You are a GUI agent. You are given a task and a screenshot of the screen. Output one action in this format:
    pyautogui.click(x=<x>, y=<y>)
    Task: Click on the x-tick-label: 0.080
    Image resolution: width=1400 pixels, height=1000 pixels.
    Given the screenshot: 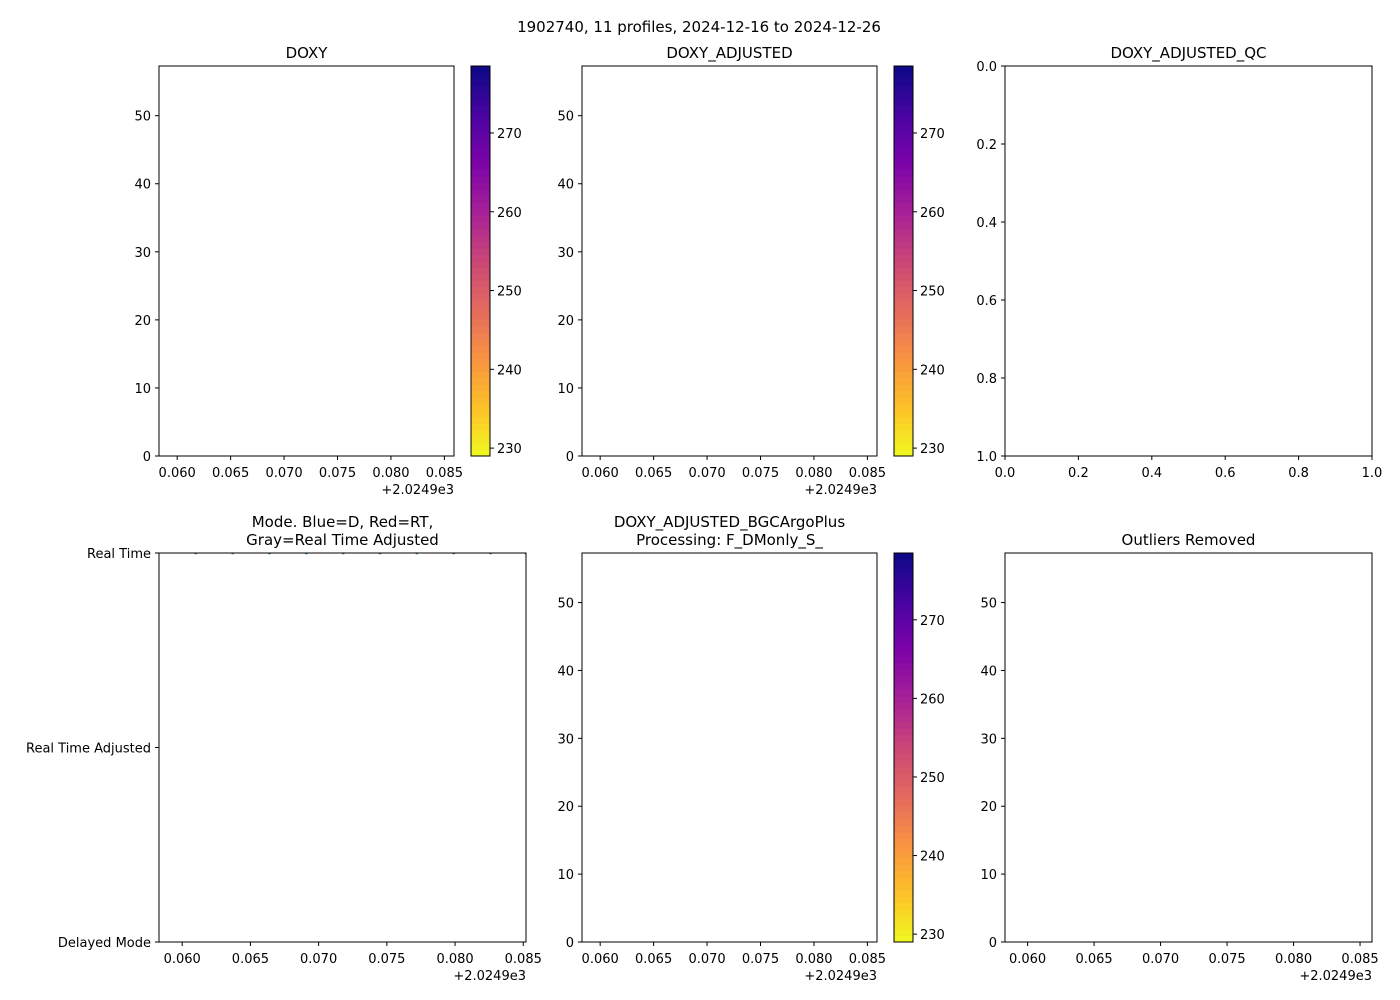 What is the action you would take?
    pyautogui.click(x=1293, y=959)
    